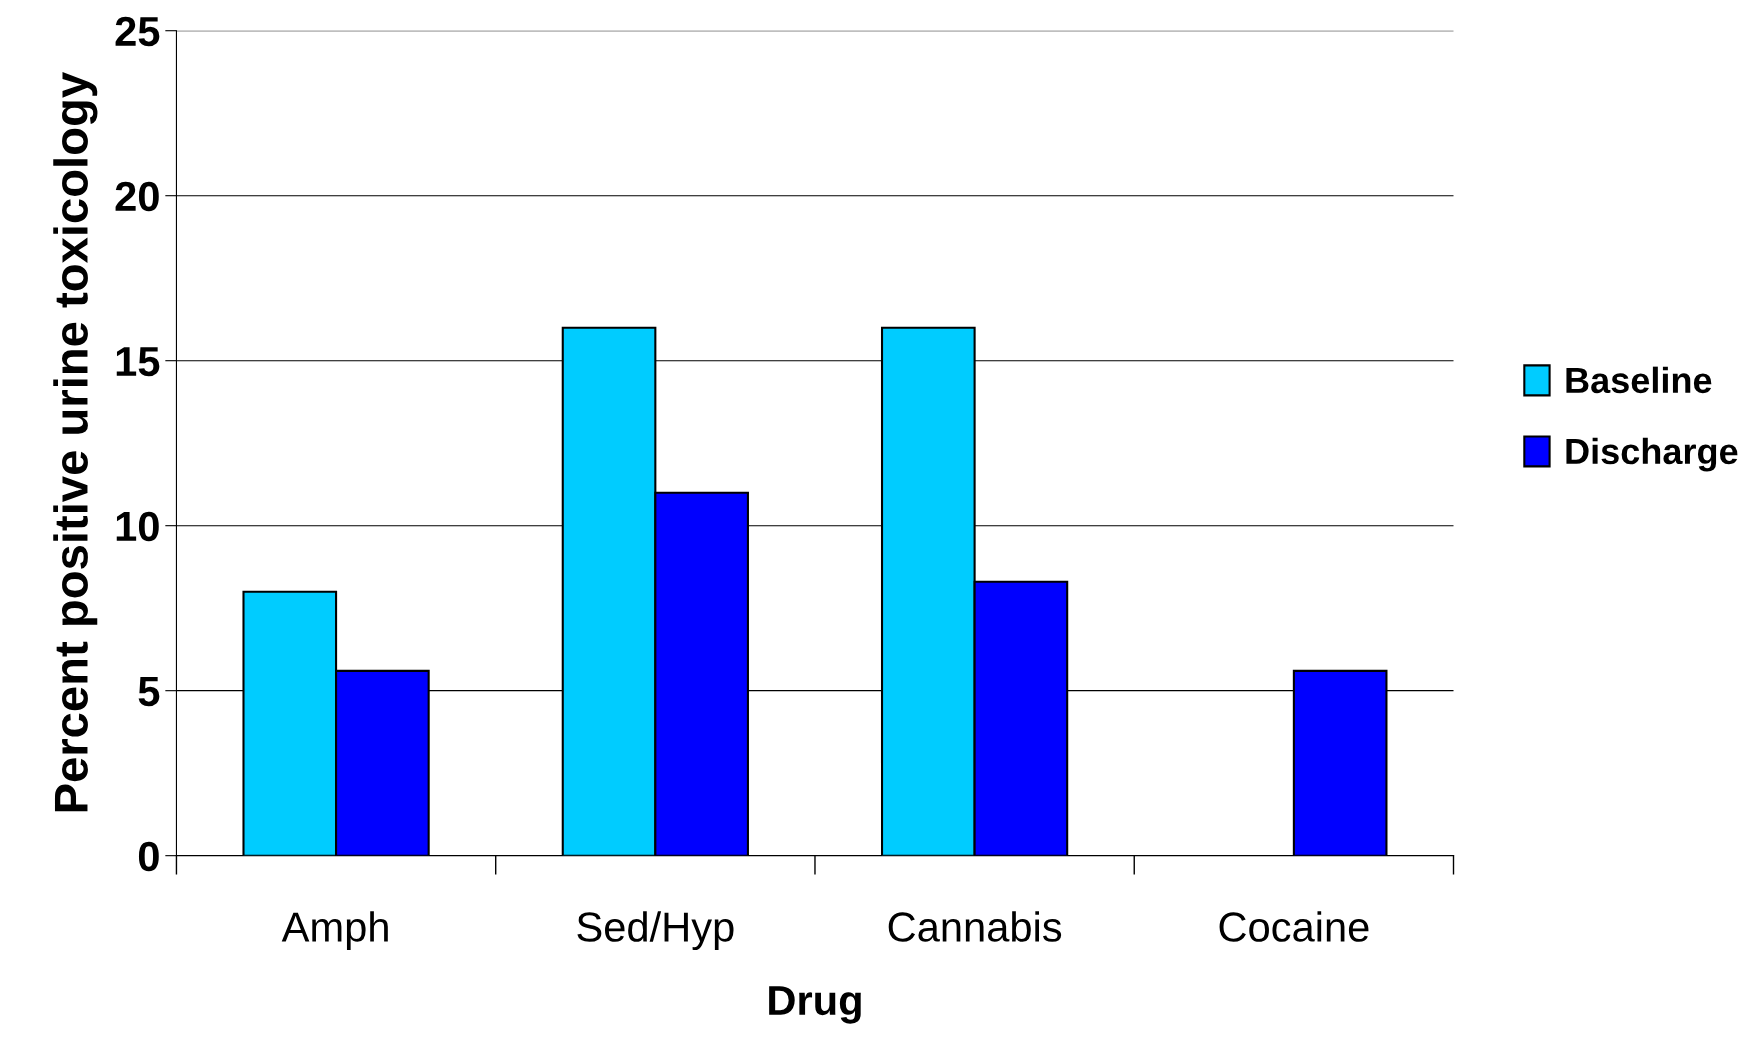 The height and width of the screenshot is (1059, 1747). I want to click on x-tick-label: Sed/Hyp, so click(655, 931).